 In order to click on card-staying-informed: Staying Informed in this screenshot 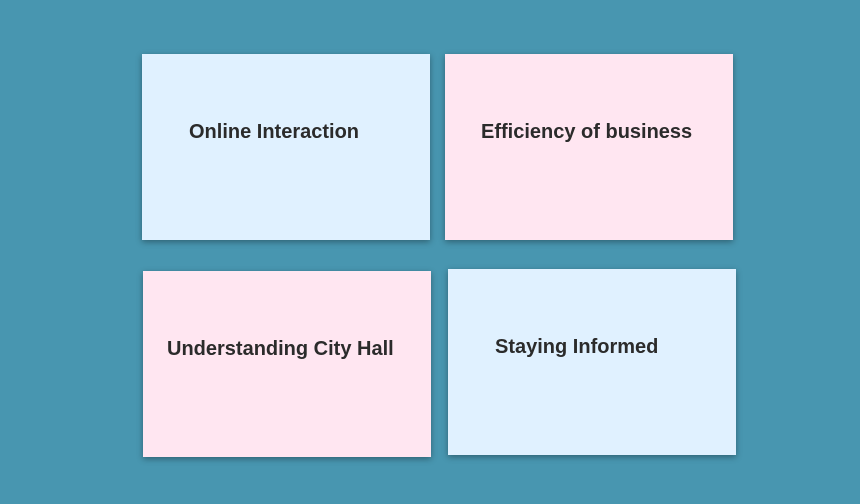, I will do `click(592, 362)`.